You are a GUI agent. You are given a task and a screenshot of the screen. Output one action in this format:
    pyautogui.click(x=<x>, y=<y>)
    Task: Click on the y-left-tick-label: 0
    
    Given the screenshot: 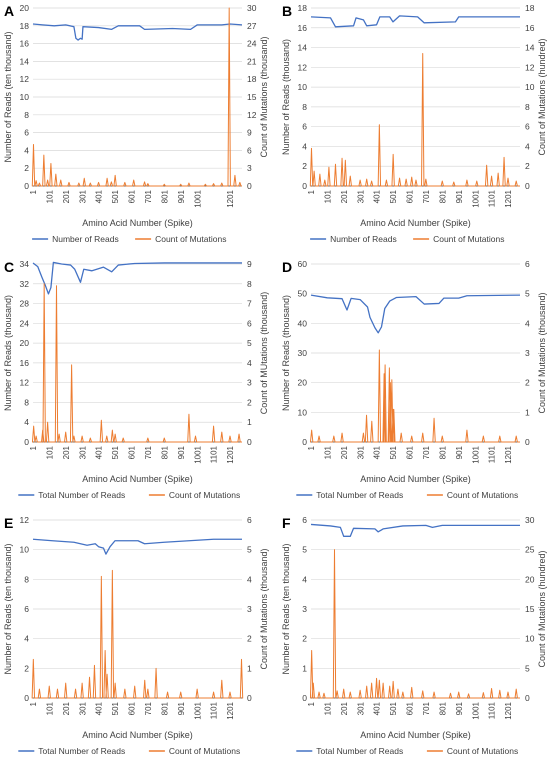 What is the action you would take?
    pyautogui.click(x=26, y=186)
    